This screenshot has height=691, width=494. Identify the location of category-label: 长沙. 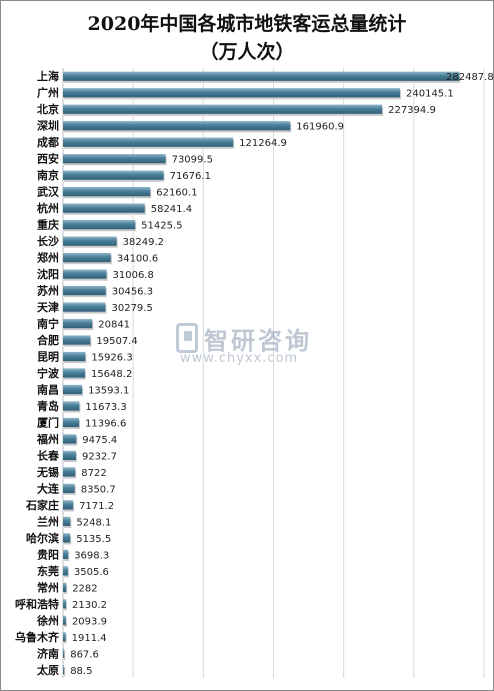
(48, 241).